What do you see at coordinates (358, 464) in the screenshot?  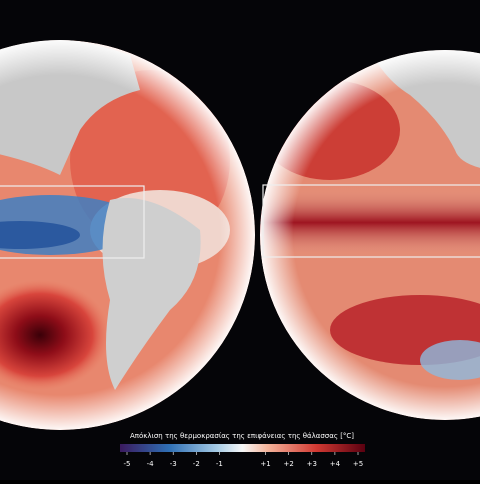 I see `colorbar-tick-label: +5` at bounding box center [358, 464].